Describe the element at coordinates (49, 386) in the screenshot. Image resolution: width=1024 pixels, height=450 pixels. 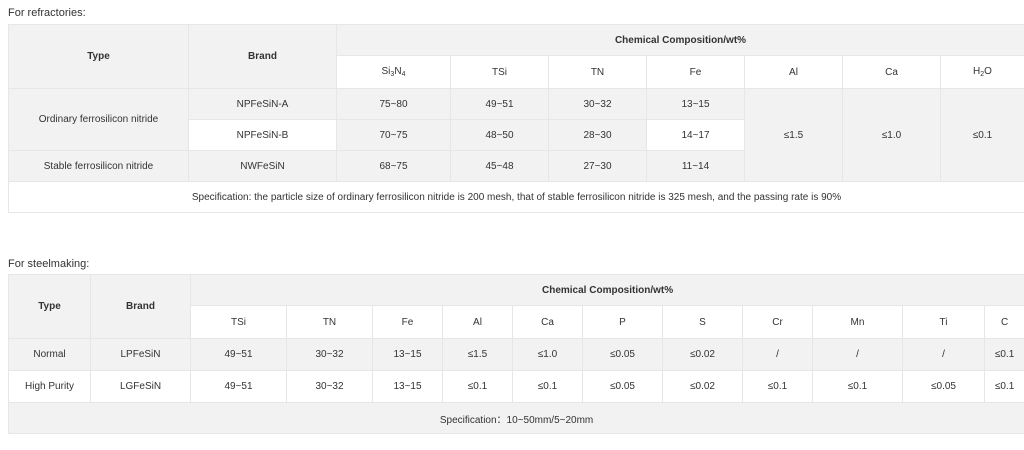
I see `type-cell: High Purity` at that location.